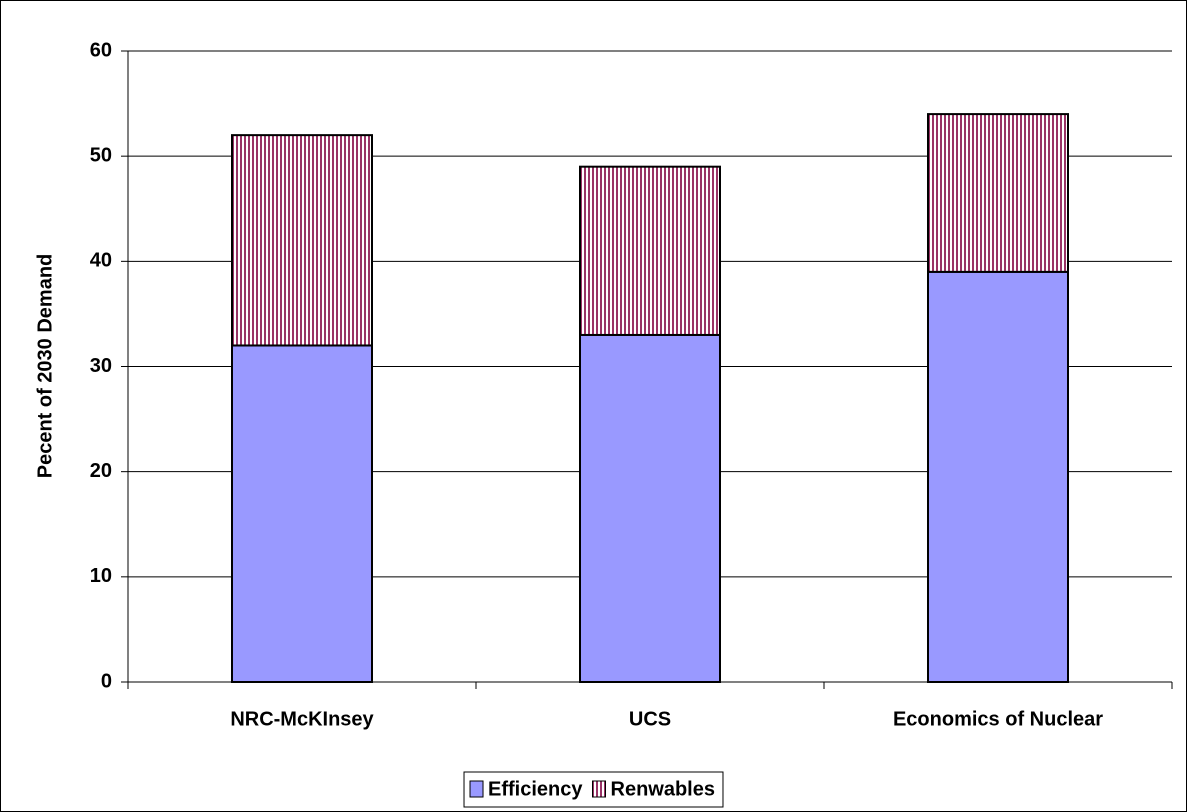 The image size is (1187, 812). Describe the element at coordinates (101, 261) in the screenshot. I see `y-tick-label: 40` at that location.